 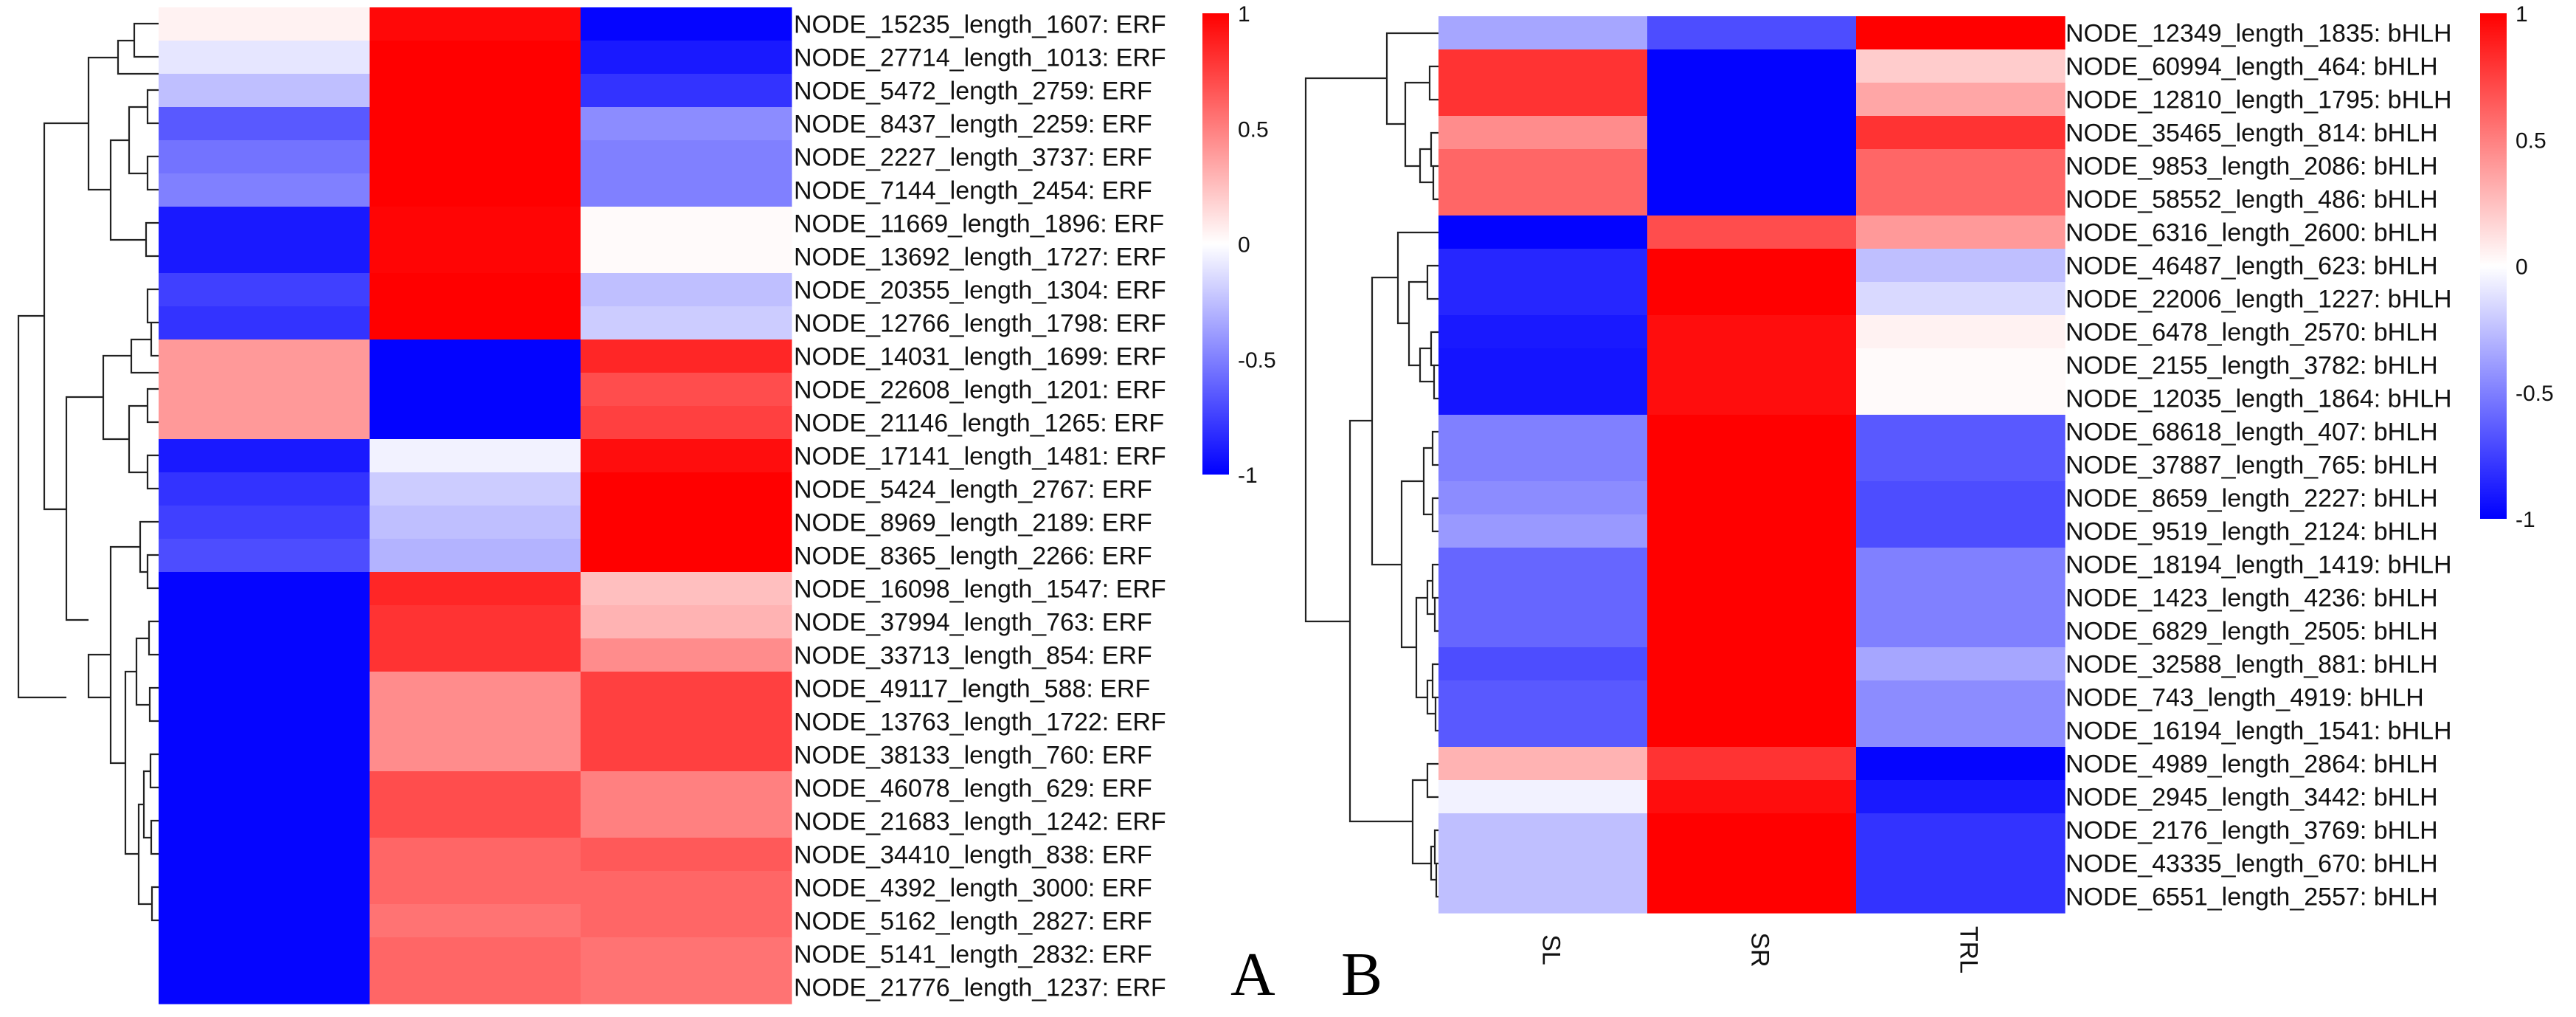 What do you see at coordinates (2252, 466) in the screenshot?
I see `row-label: NODE_37887_length_765: bHLH` at bounding box center [2252, 466].